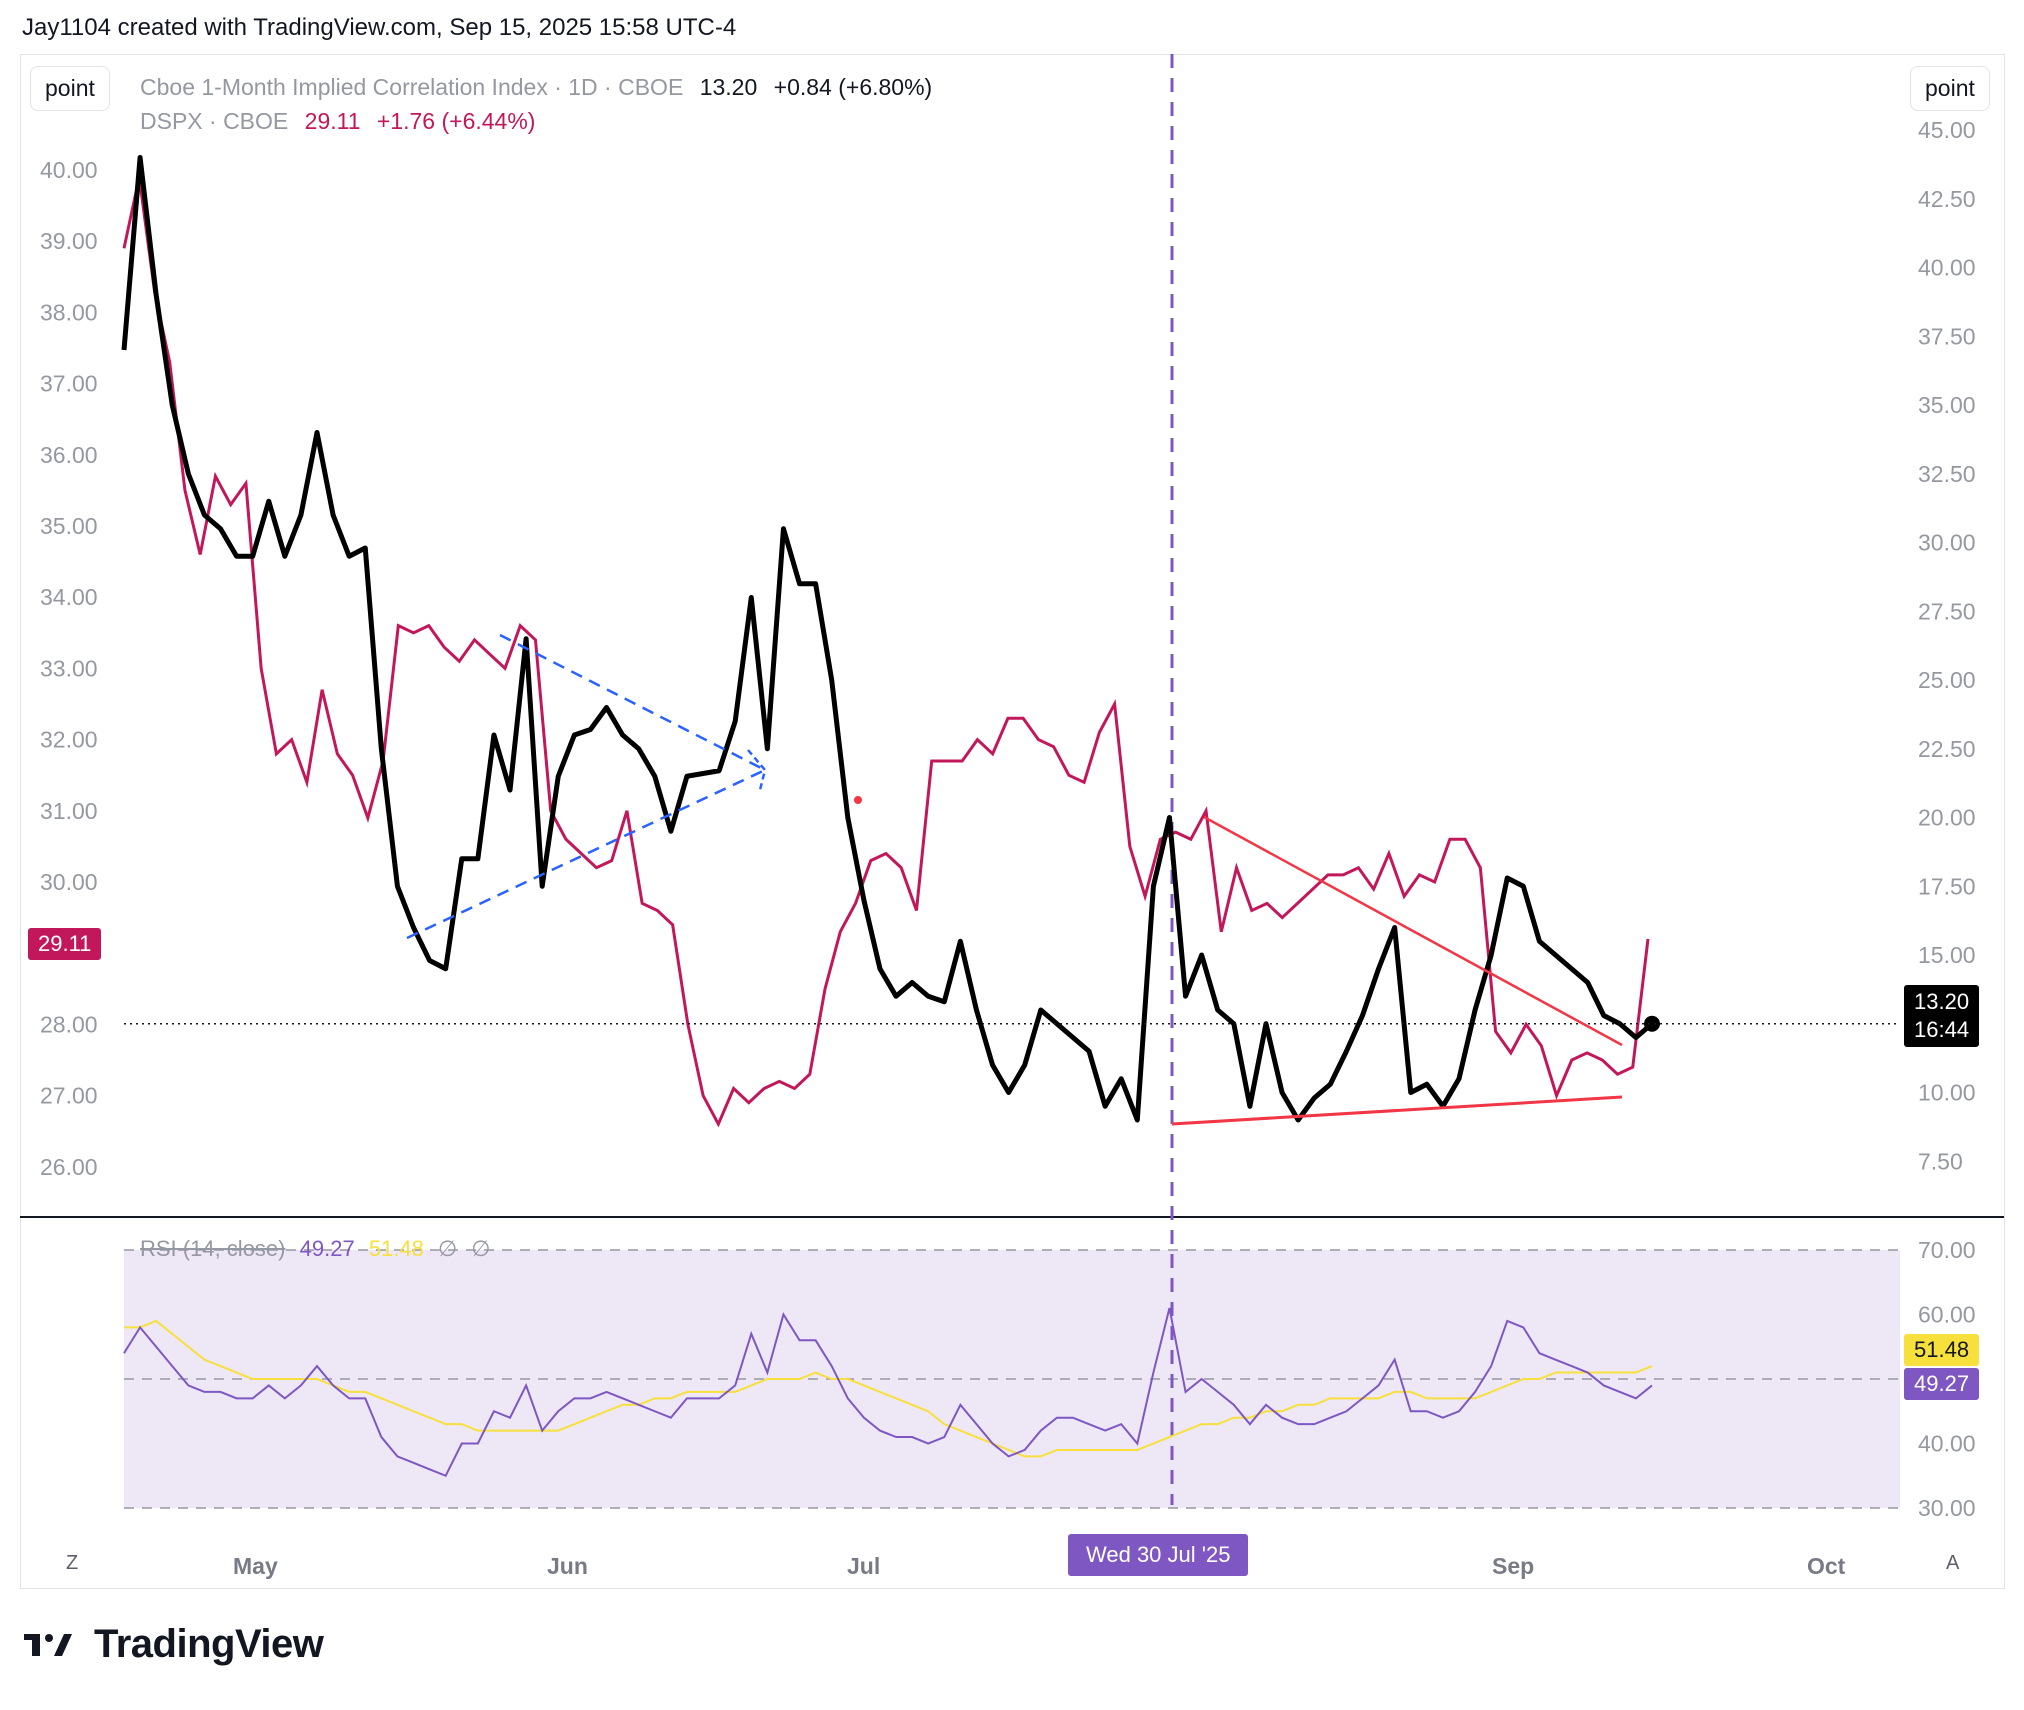 This screenshot has width=2024, height=1710. What do you see at coordinates (69, 811) in the screenshot?
I see `left-axis-tick: 31.00` at bounding box center [69, 811].